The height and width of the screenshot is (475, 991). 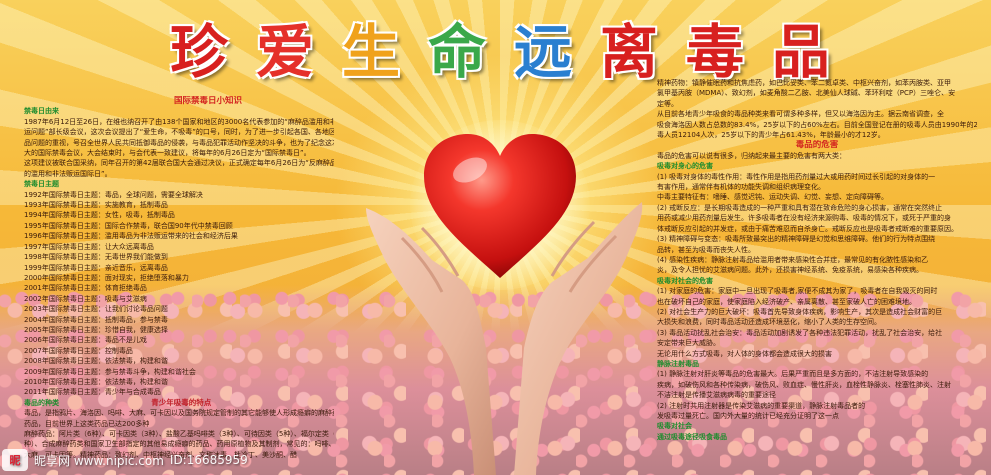 I want to click on section-heading-themes: 禁毒日主题, so click(x=41, y=184).